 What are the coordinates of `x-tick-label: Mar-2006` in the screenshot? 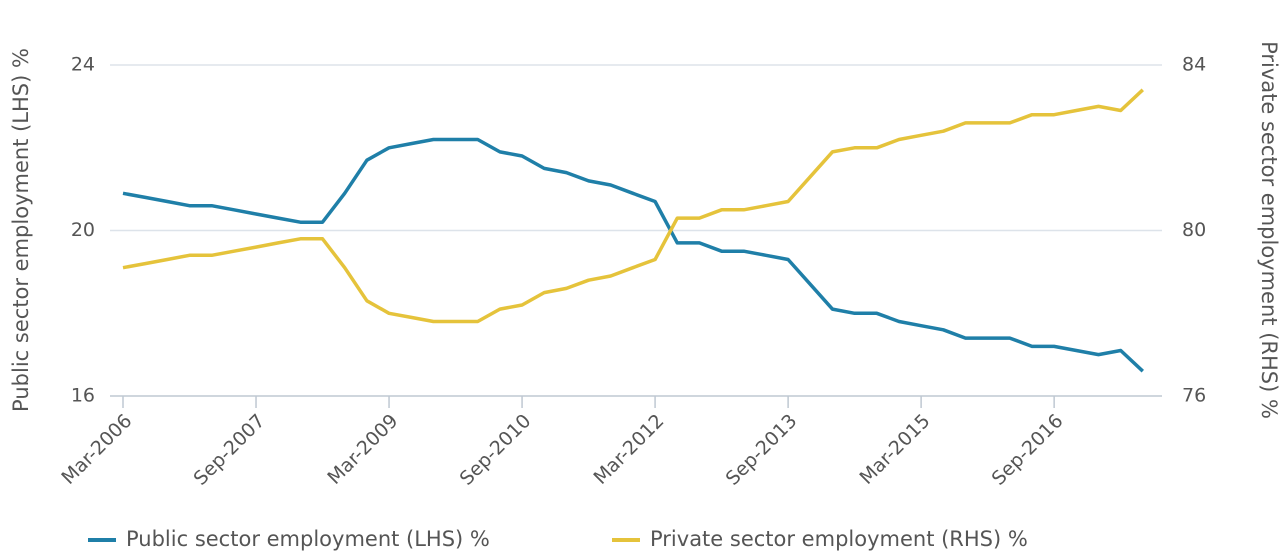 It's located at (96, 449).